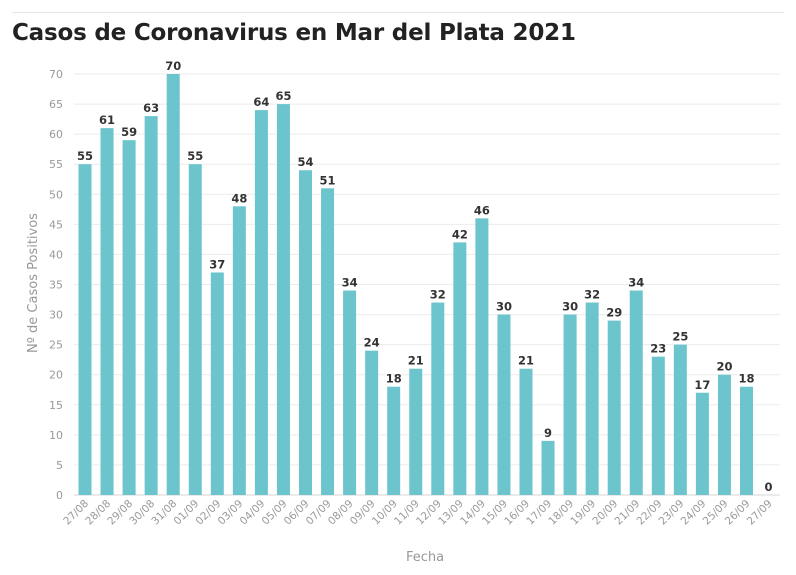 The width and height of the screenshot is (796, 575). What do you see at coordinates (217, 264) in the screenshot?
I see `data-label: 37` at bounding box center [217, 264].